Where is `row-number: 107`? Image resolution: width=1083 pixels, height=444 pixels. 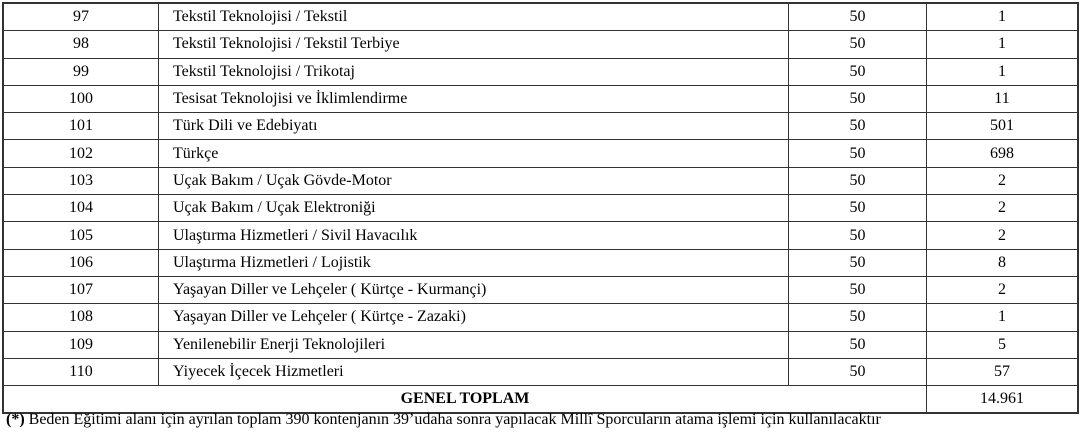
row-number: 107 is located at coordinates (80, 290).